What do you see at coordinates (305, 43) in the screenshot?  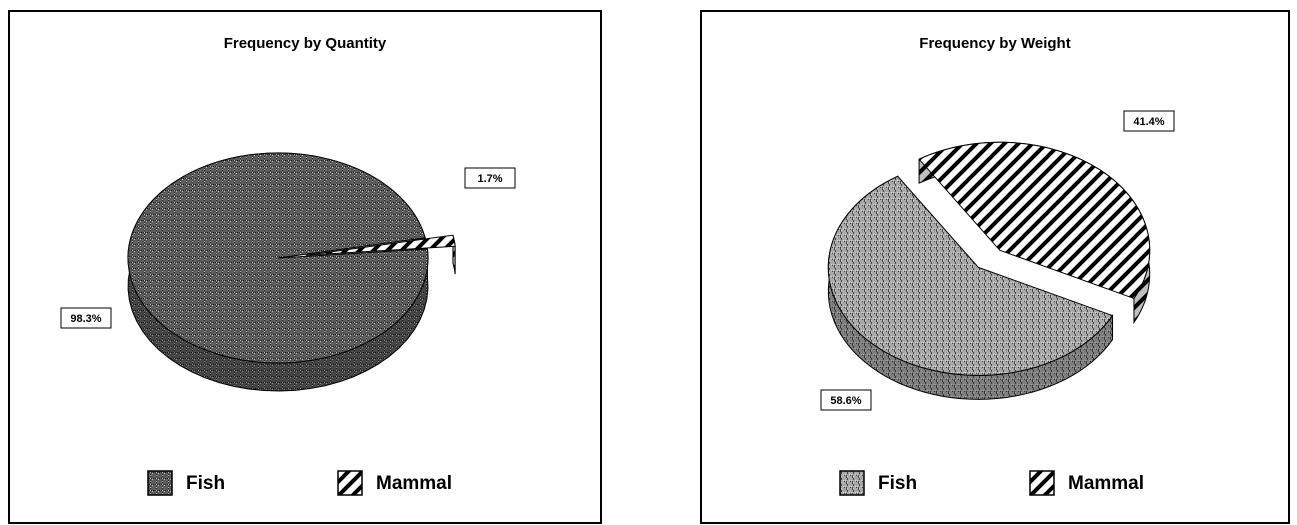 I see `chart-title: Frequency by Quantity` at bounding box center [305, 43].